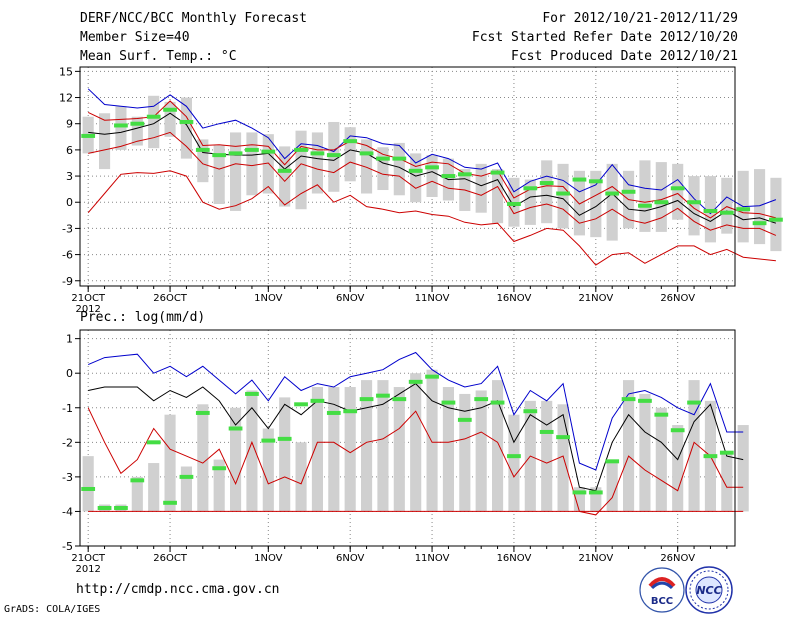 This screenshot has width=800, height=618. What do you see at coordinates (87, 569) in the screenshot?
I see `prec-x-year-label: 2012` at bounding box center [87, 569].